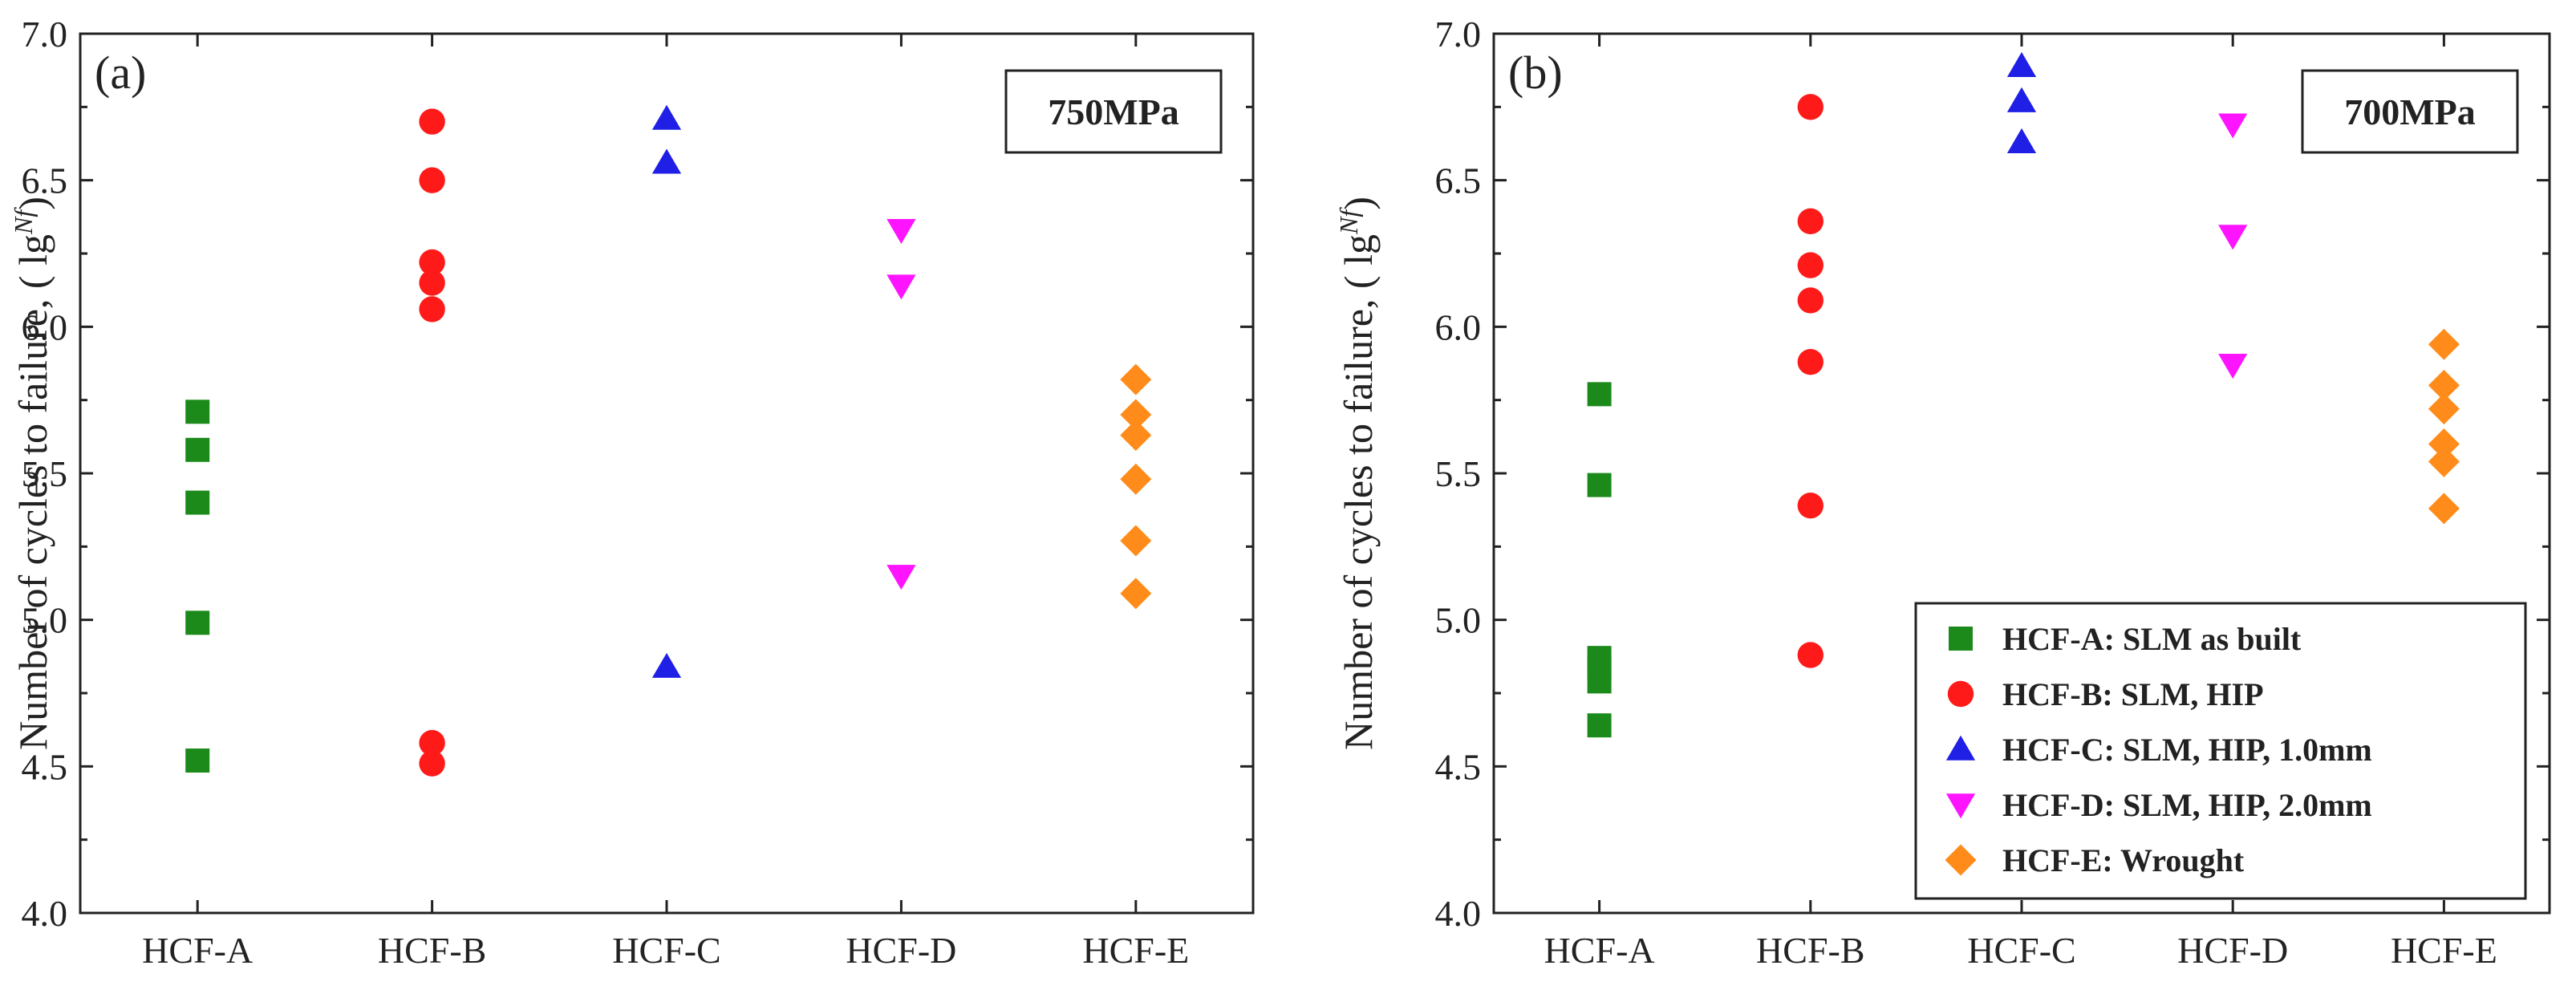  I want to click on legend-marker-hcf-b, so click(1960, 694).